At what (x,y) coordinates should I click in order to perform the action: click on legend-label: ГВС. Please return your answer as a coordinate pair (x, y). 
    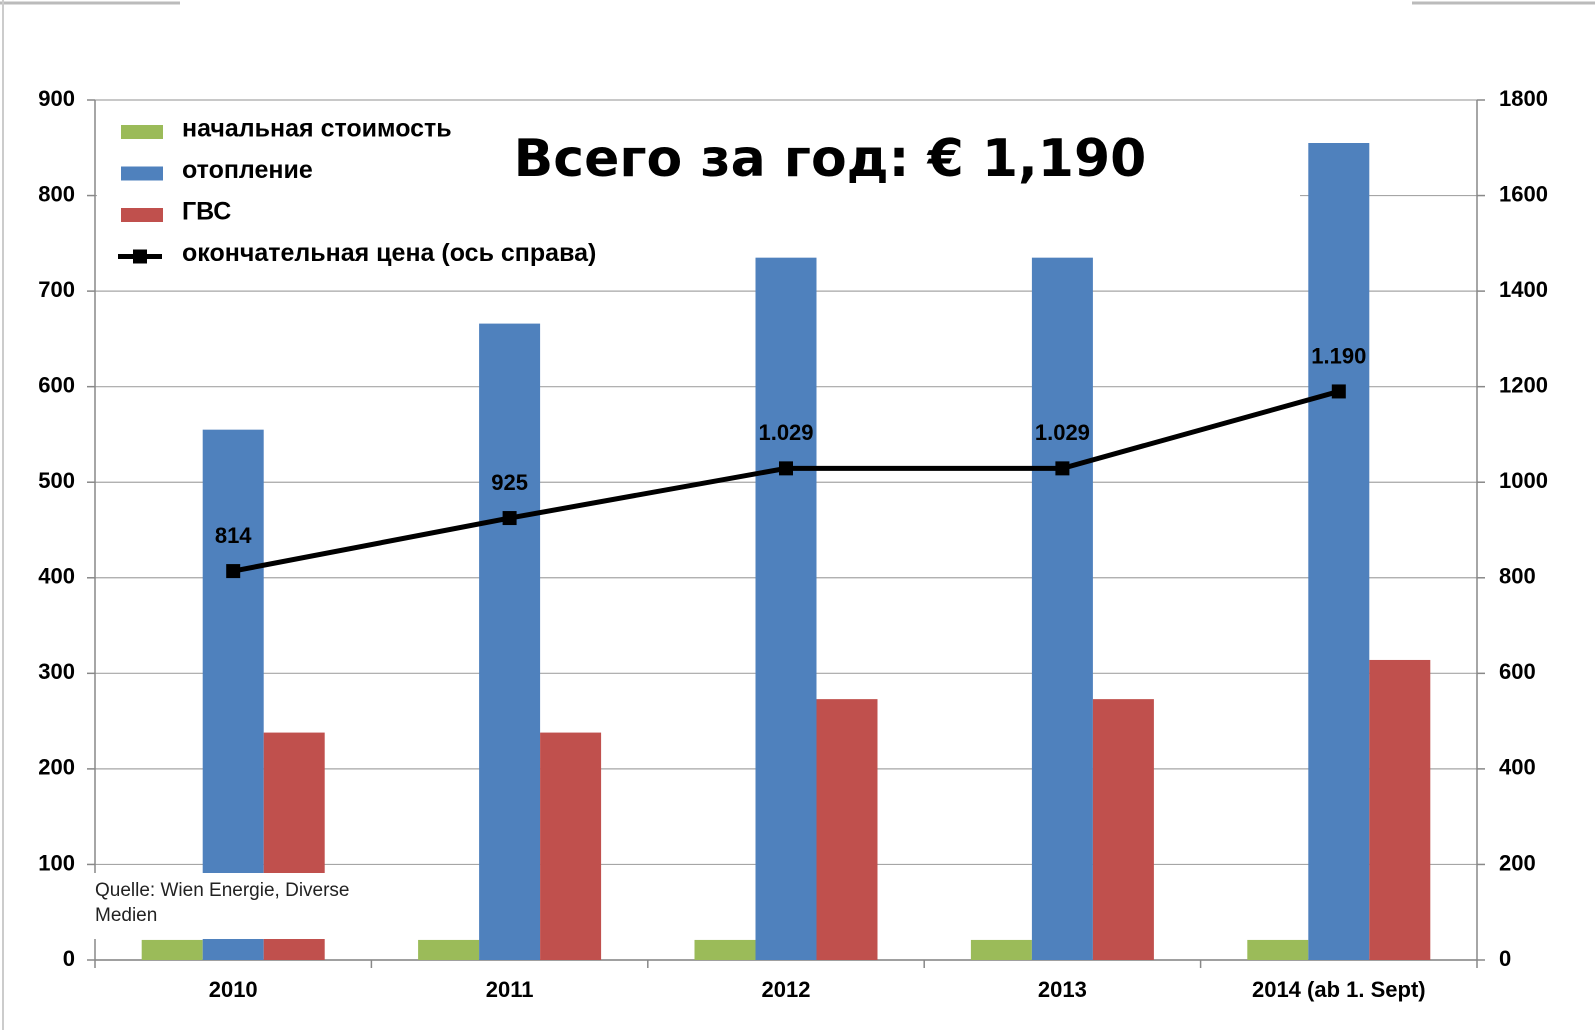
    Looking at the image, I should click on (206, 212).